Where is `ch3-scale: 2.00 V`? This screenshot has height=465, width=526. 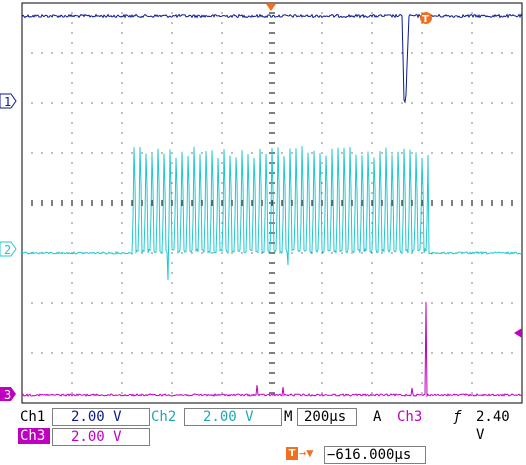 ch3-scale: 2.00 V is located at coordinates (96, 437).